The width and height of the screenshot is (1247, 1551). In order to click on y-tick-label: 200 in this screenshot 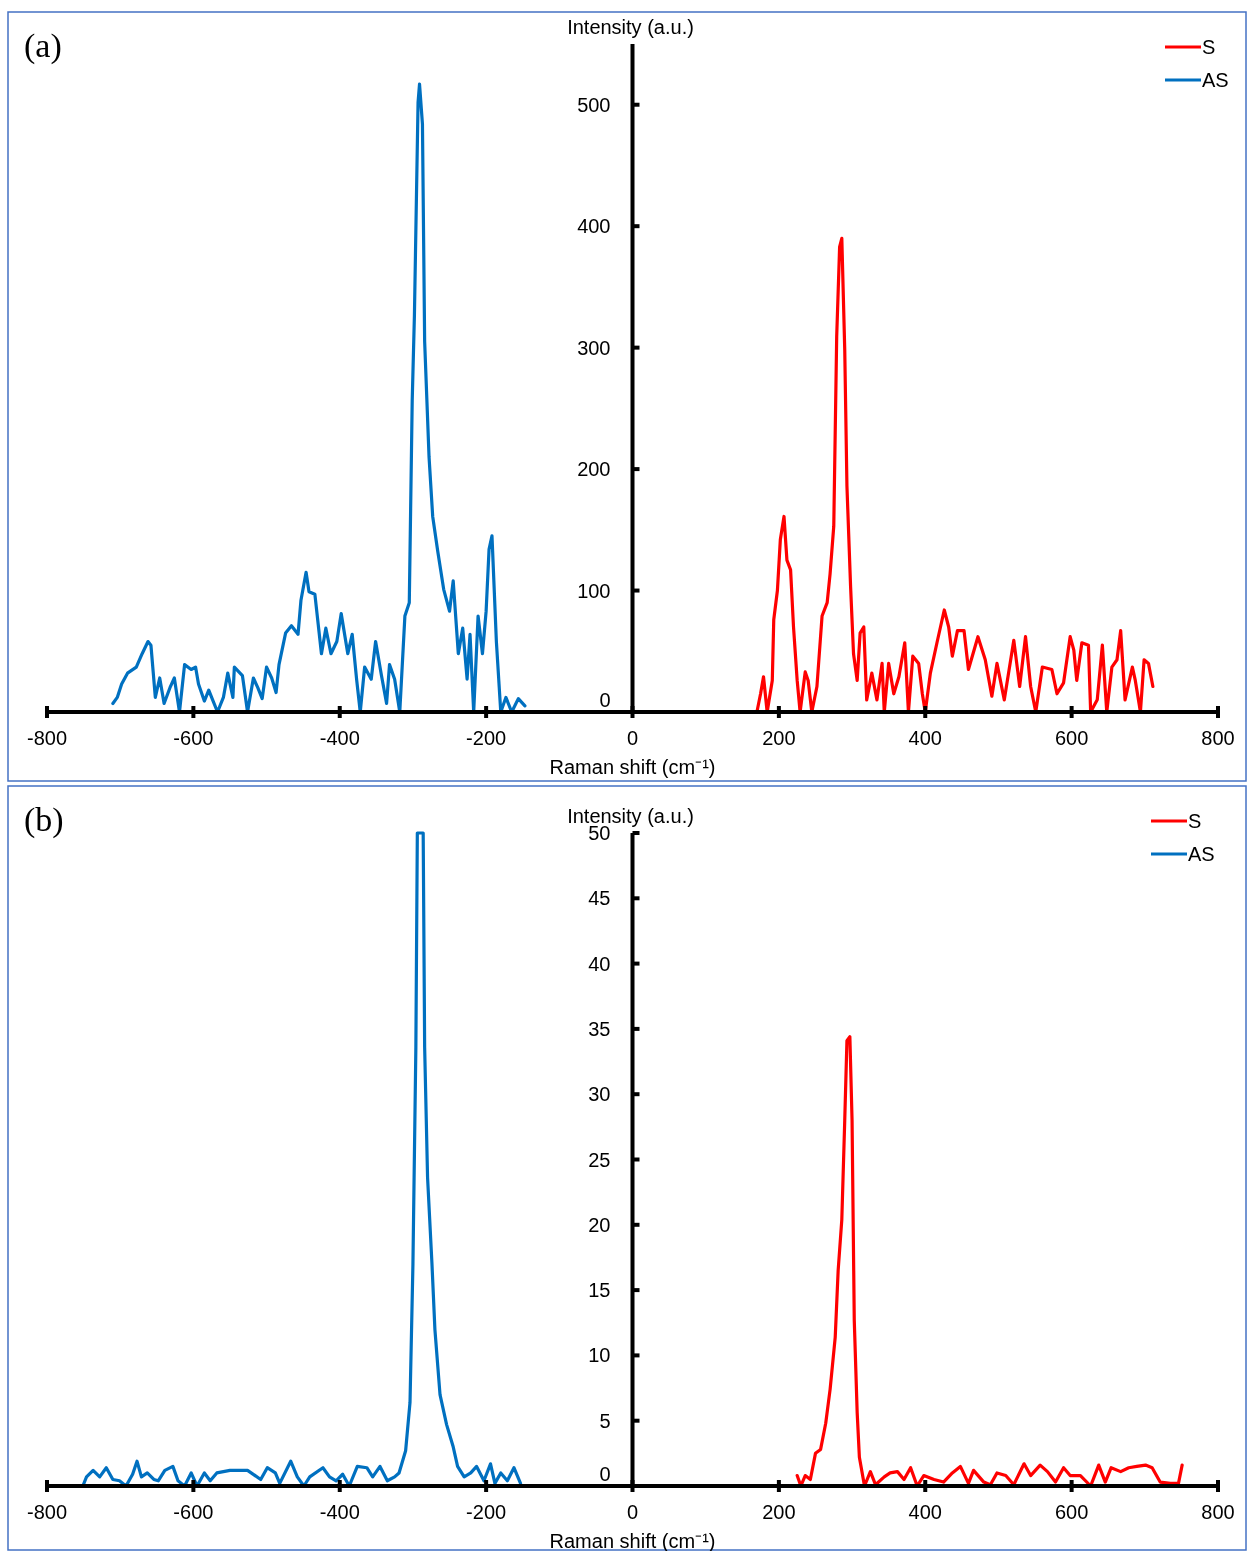, I will do `click(594, 469)`.